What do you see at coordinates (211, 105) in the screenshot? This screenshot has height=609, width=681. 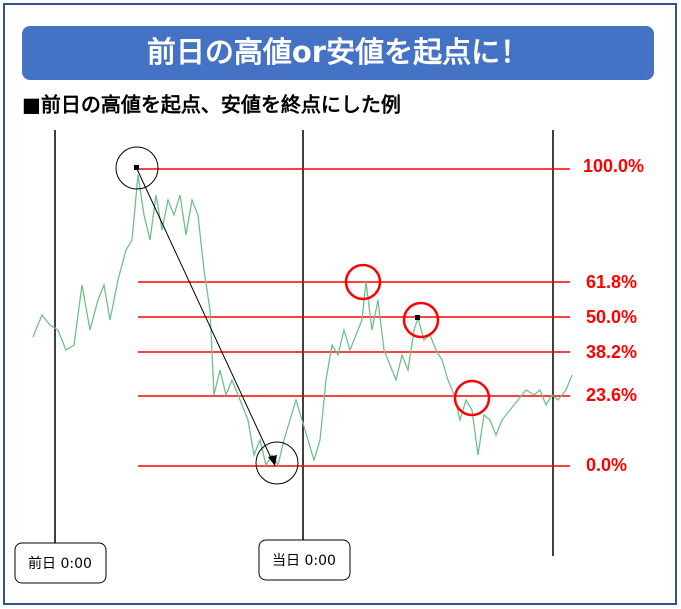 I see `subtitle: ■前日の高値を起点、安値を終点にした例` at bounding box center [211, 105].